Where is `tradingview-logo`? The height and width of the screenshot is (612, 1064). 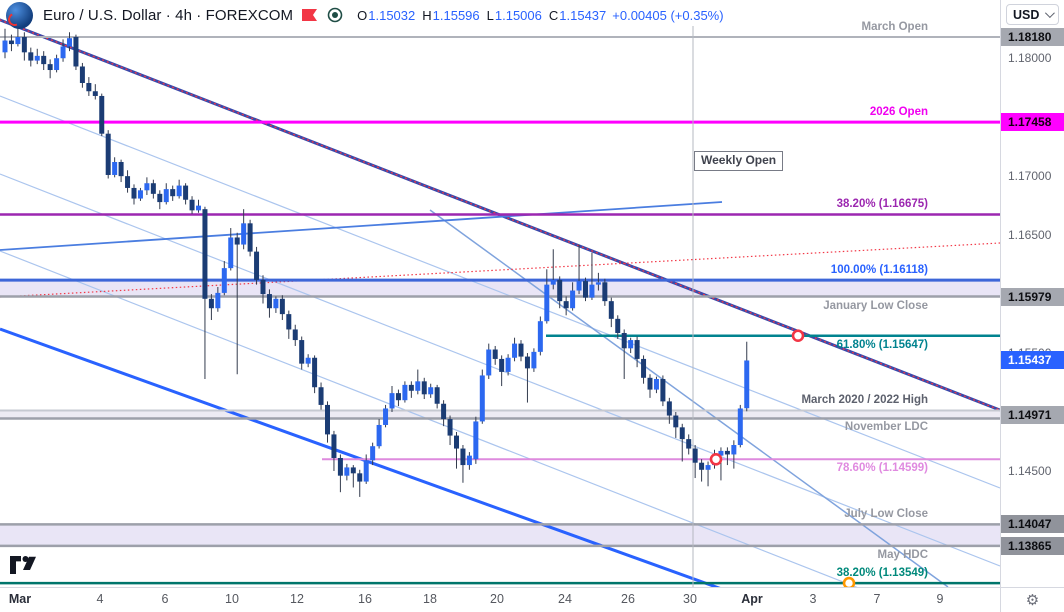 tradingview-logo is located at coordinates (24, 568).